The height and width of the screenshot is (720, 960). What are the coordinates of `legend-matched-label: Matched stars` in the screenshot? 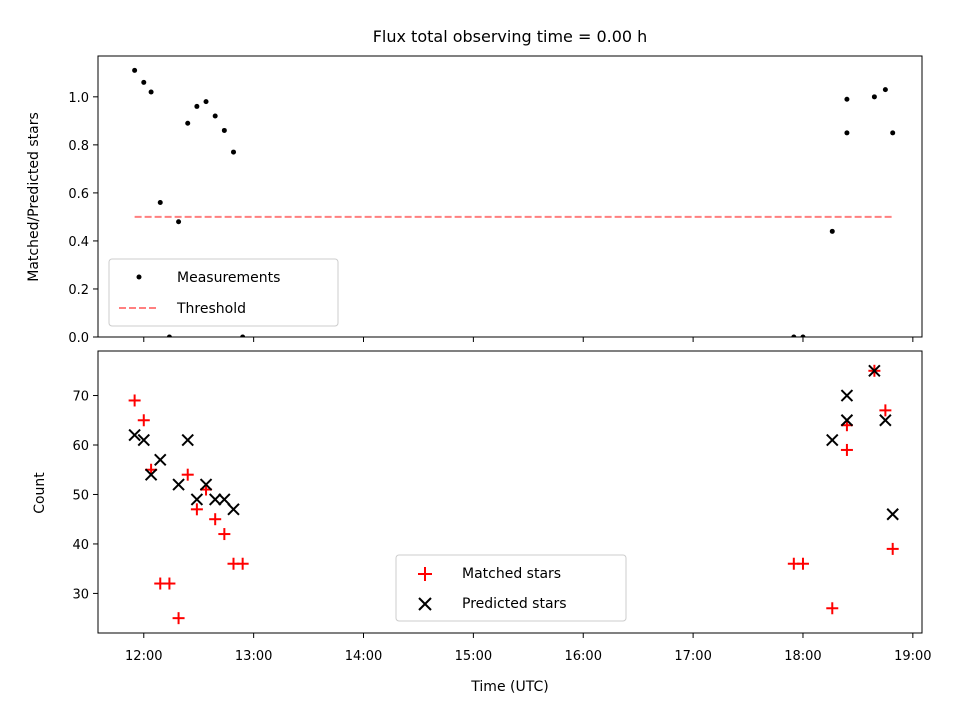 It's located at (511, 574).